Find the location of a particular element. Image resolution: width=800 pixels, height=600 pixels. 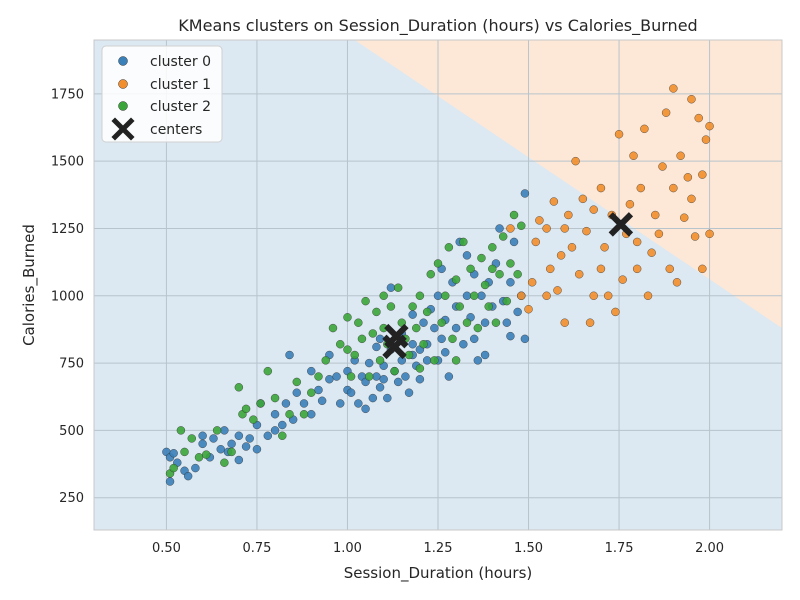

legend-frame is located at coordinates (162, 94).